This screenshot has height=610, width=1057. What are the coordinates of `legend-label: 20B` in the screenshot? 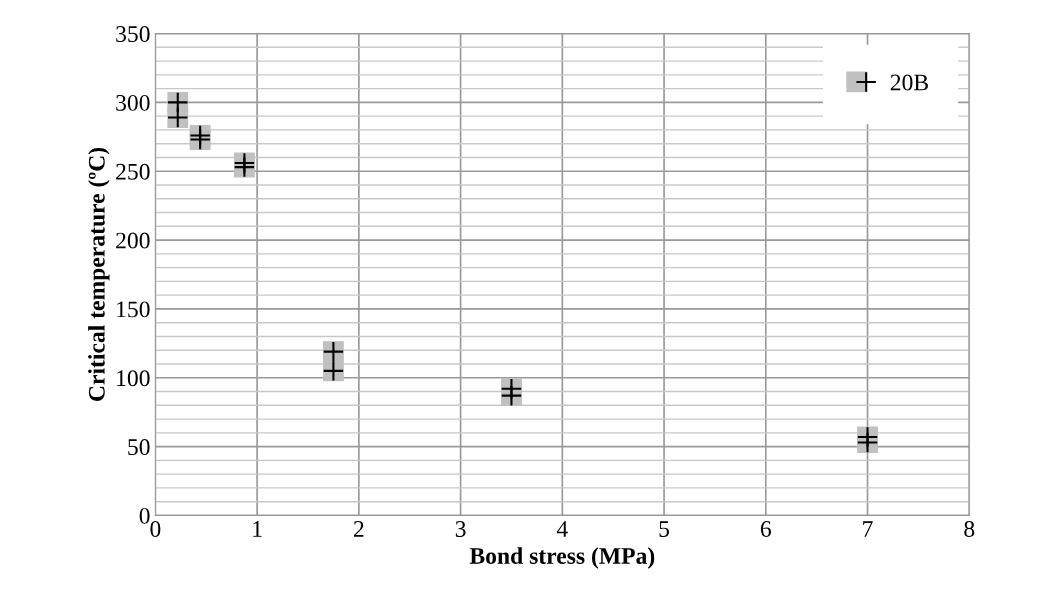 It's located at (909, 82).